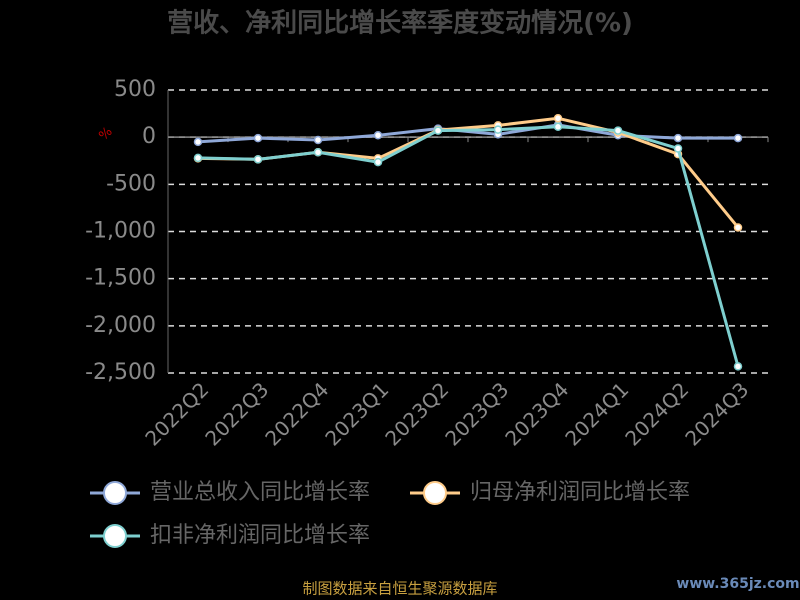 Image resolution: width=800 pixels, height=600 pixels. What do you see at coordinates (120, 372) in the screenshot?
I see `y-tick-label: -2,500` at bounding box center [120, 372].